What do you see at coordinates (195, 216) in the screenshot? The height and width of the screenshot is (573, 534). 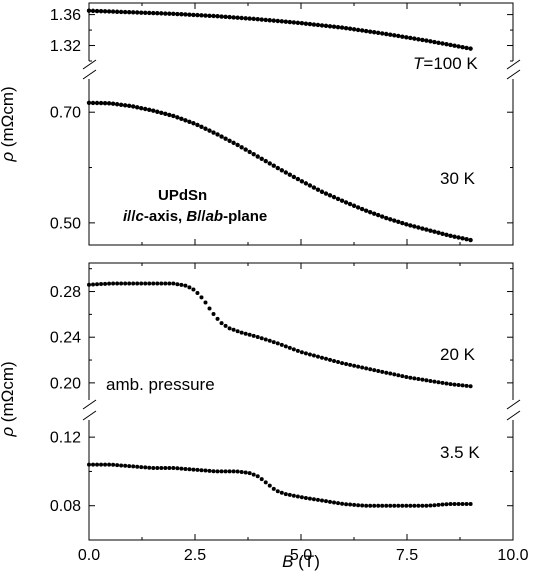 I see `sample-configuration: i//c-axis, B//ab-plane` at bounding box center [195, 216].